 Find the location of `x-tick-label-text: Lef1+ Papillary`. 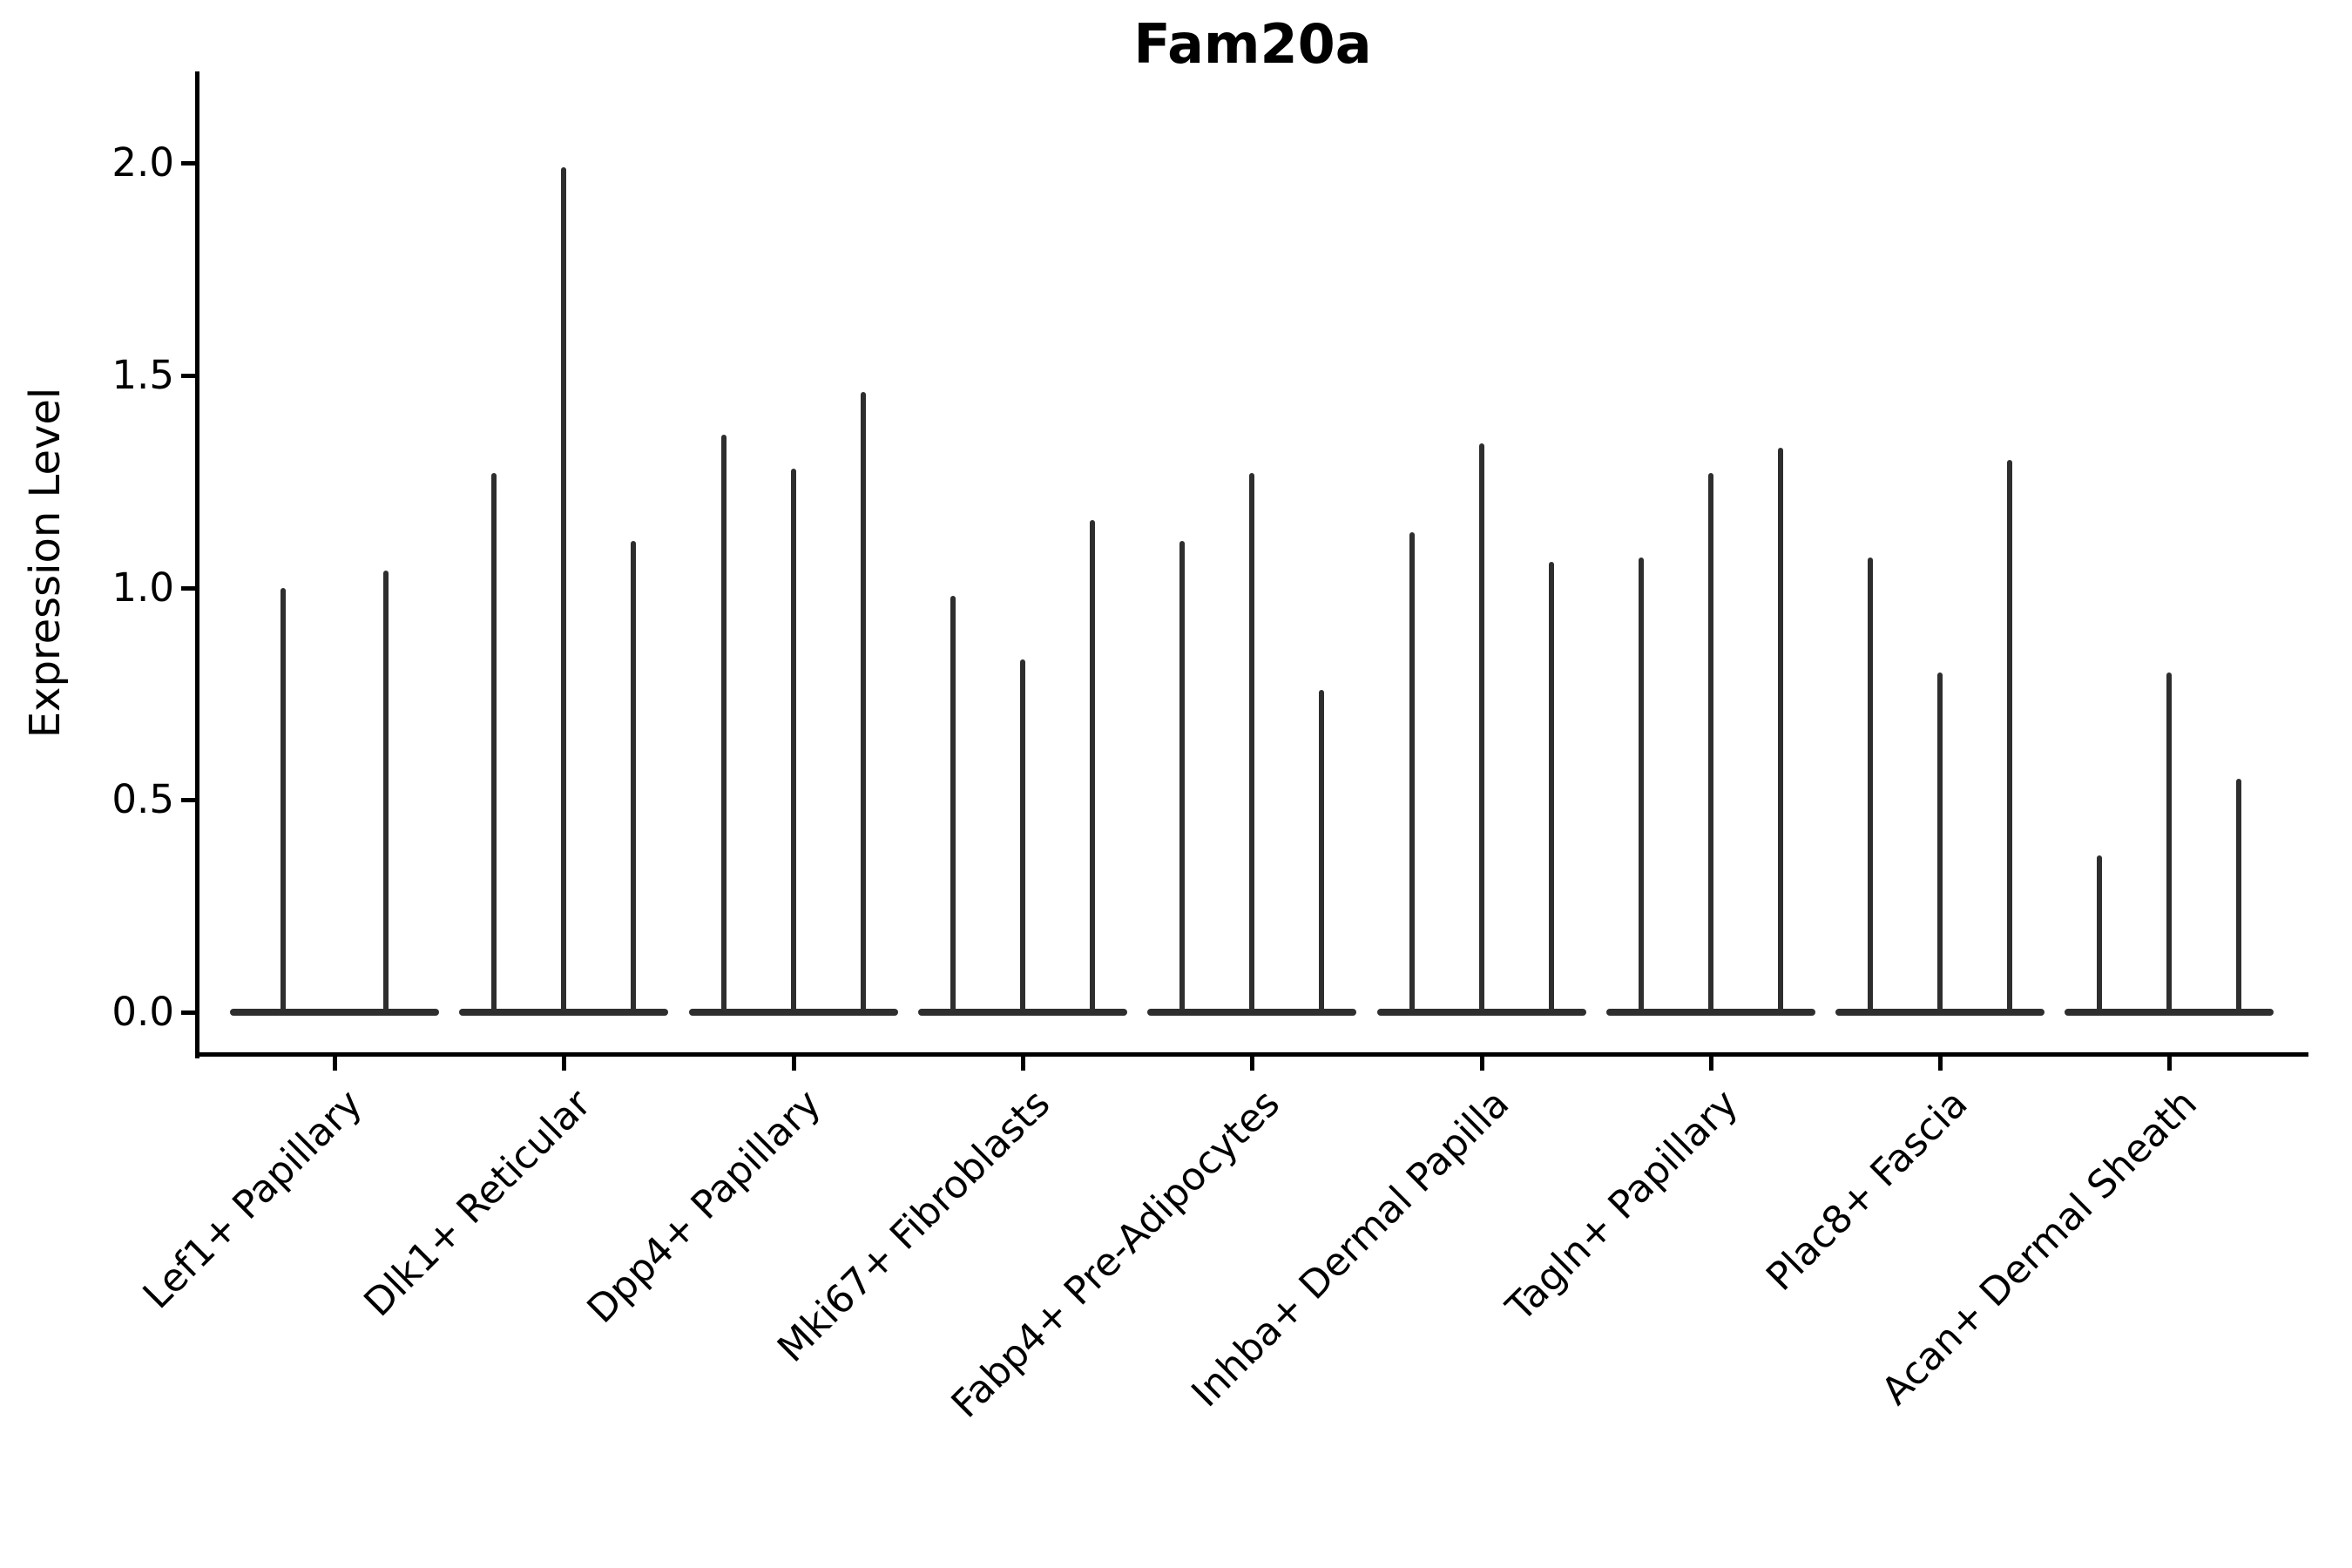

x-tick-label-text: Lef1+ Papillary is located at coordinates (252, 1199).